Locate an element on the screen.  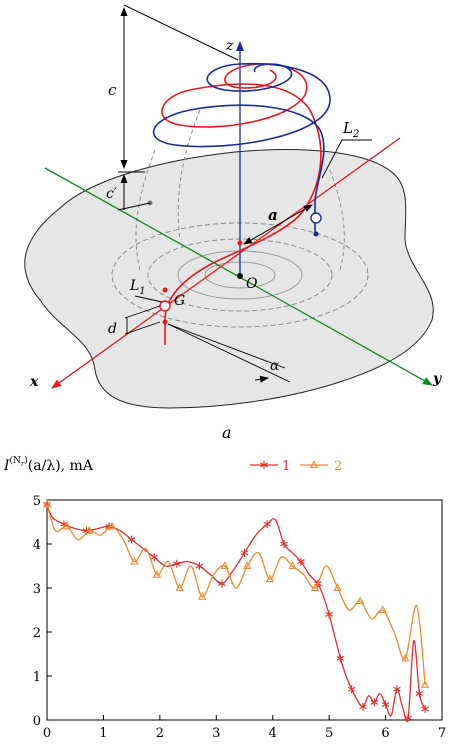
label-d: d is located at coordinates (112, 329).